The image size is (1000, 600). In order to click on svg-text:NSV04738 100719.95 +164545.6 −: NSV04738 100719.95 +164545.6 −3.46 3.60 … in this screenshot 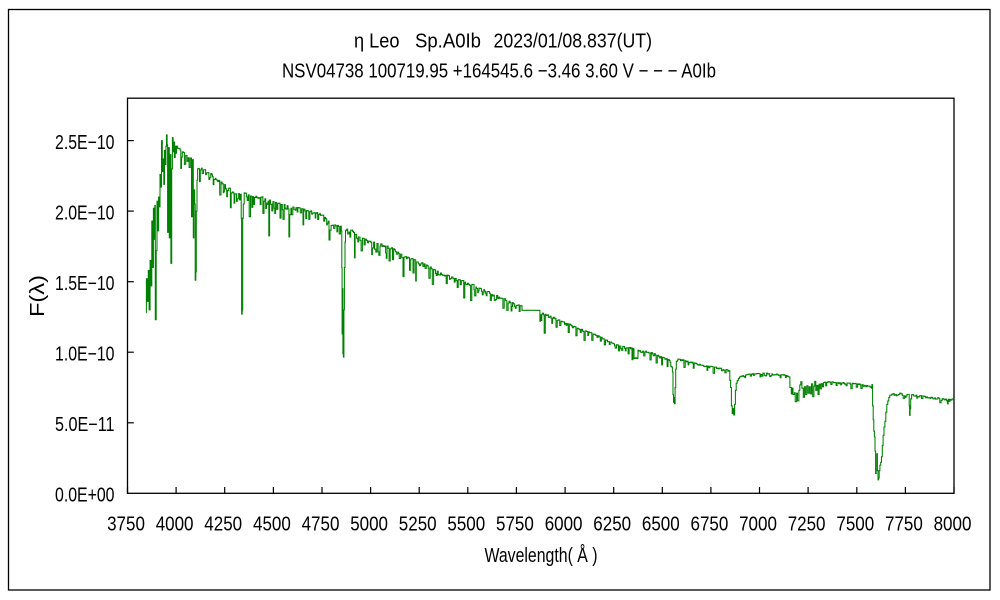, I will do `click(499, 72)`.